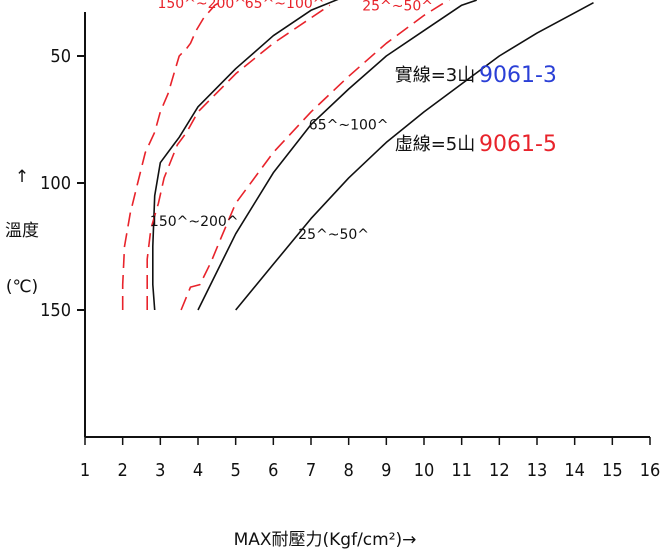 This screenshot has width=662, height=556. I want to click on annotation-4: 150^~200^, so click(201, 6).